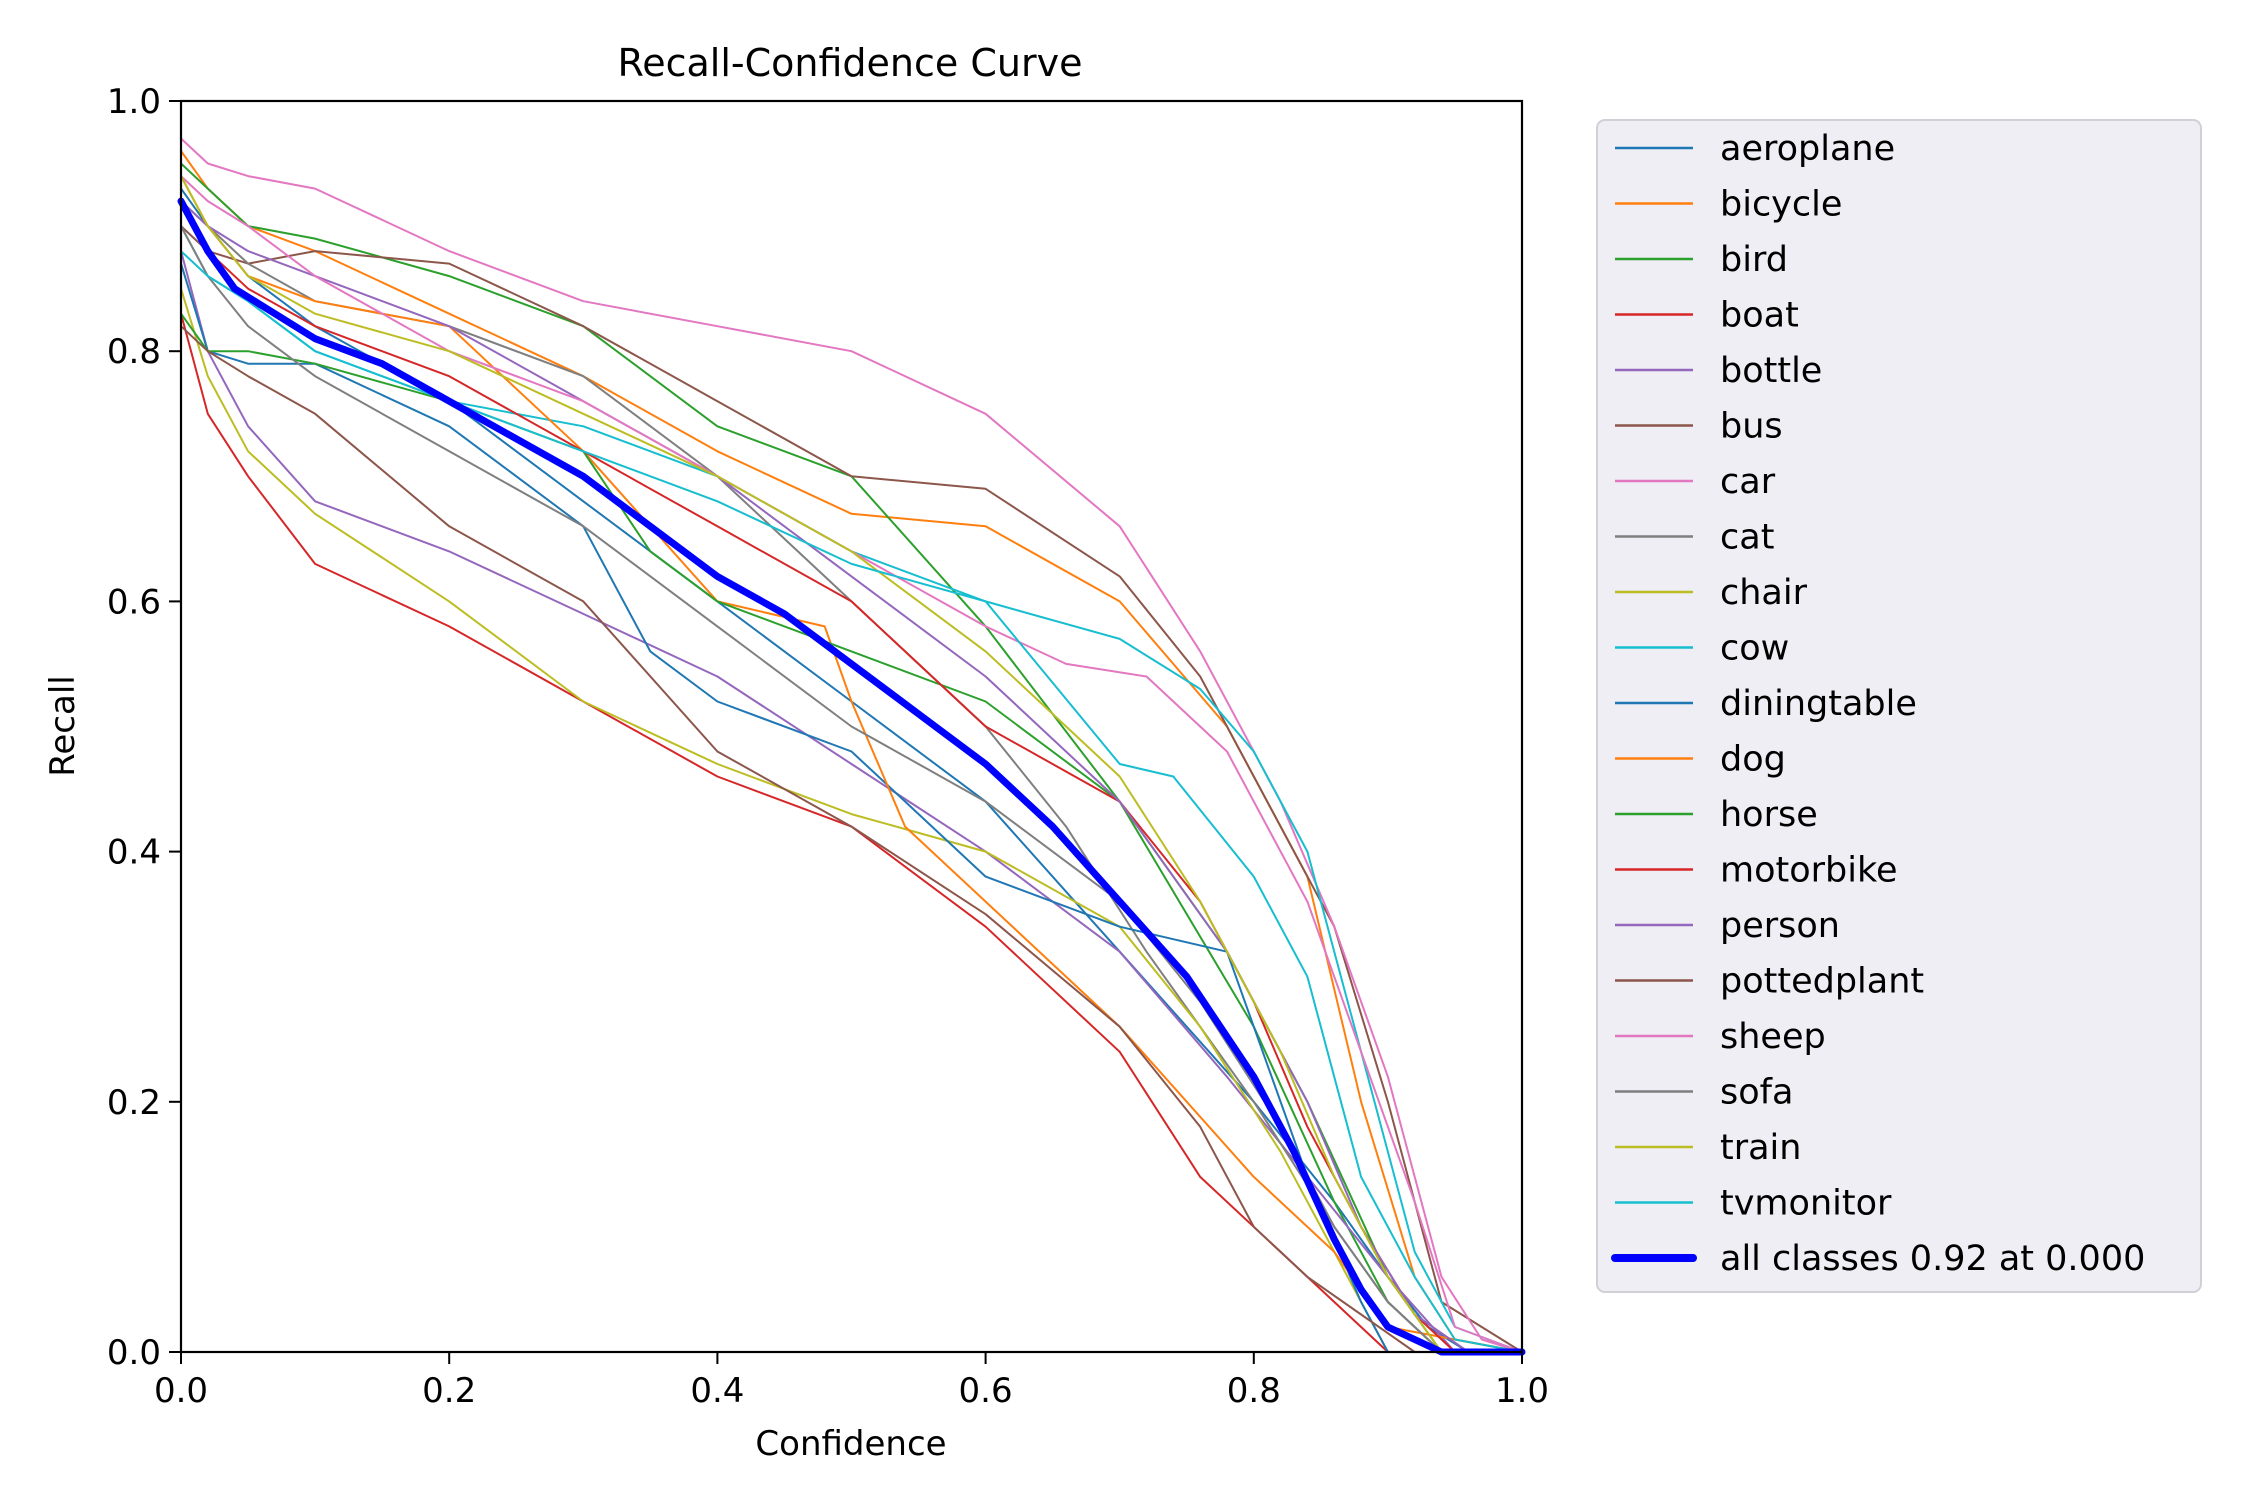  I want to click on legend-label-0: aeroplane, so click(1807, 149).